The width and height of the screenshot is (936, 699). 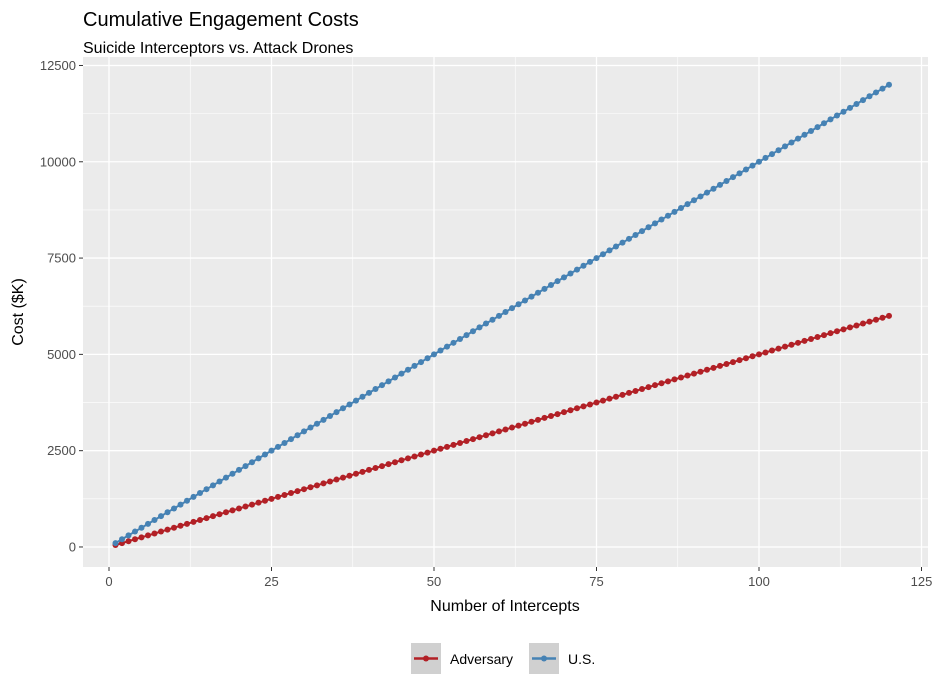 What do you see at coordinates (61, 354) in the screenshot?
I see `y-tick-label: 5000` at bounding box center [61, 354].